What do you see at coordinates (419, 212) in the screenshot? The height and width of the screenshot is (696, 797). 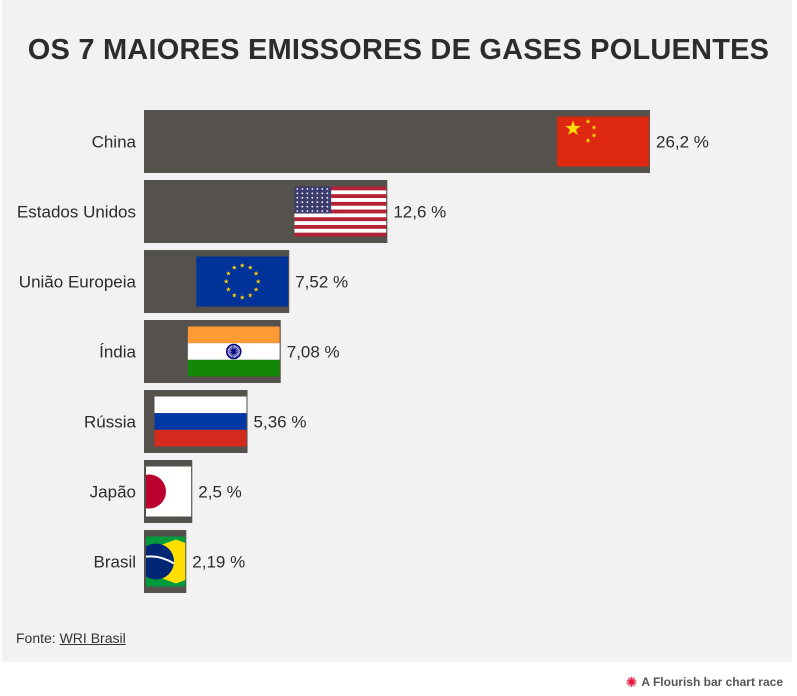 I see `value-label: 12,6 %` at bounding box center [419, 212].